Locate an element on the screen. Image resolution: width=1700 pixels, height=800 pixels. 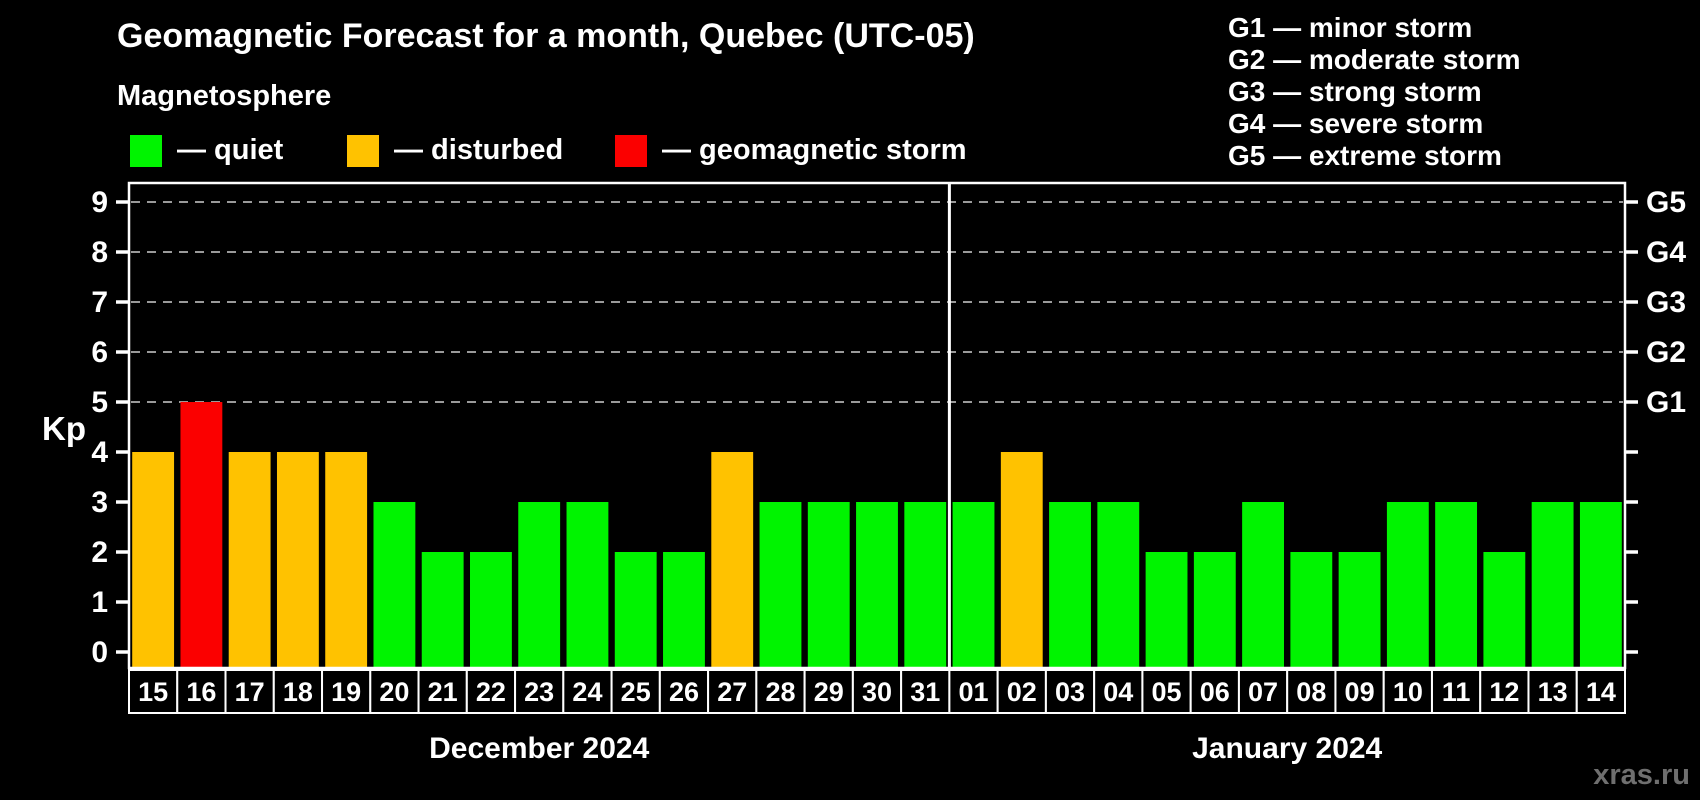
month-label-1: January 2024 is located at coordinates (1287, 748).